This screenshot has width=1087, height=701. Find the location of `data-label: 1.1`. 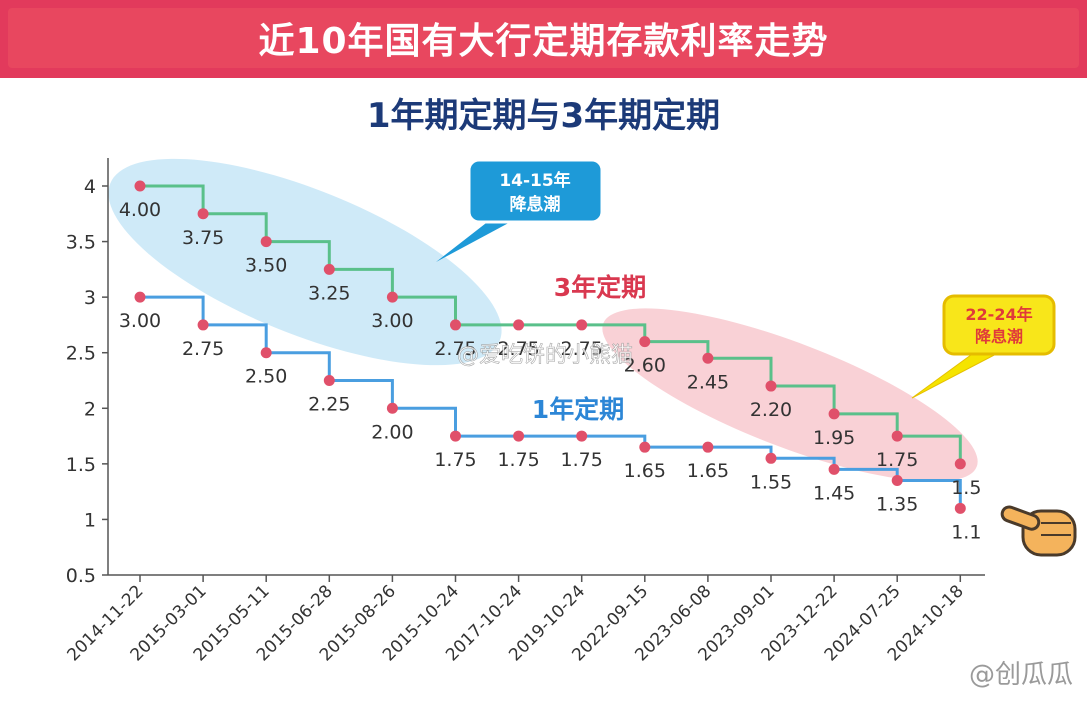

data-label: 1.1 is located at coordinates (966, 532).